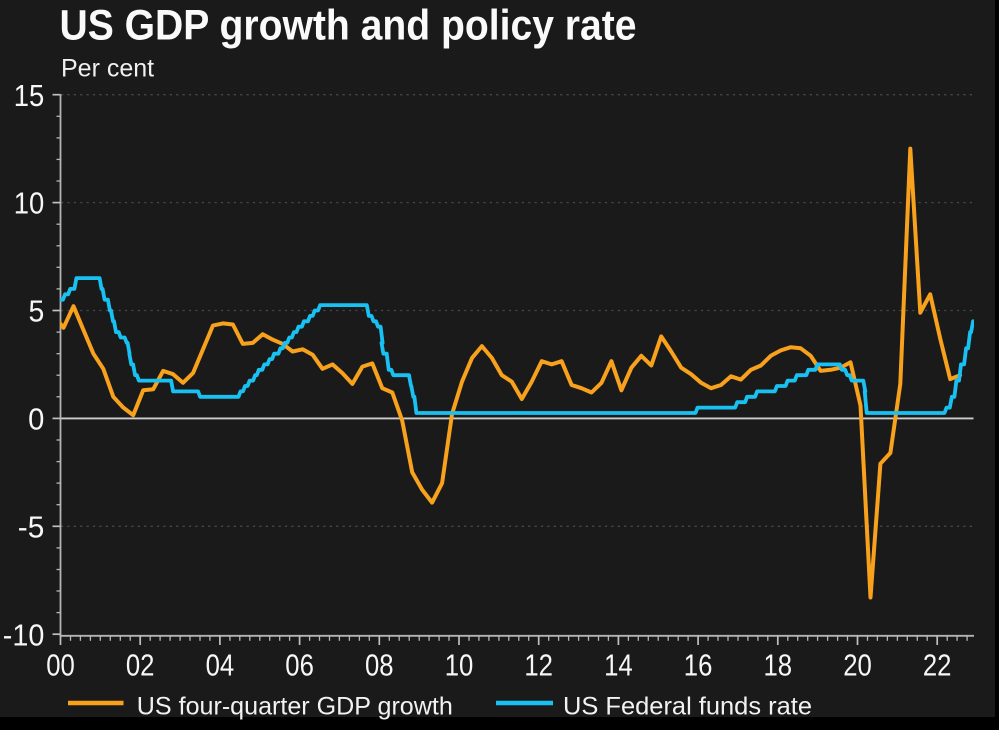 This screenshot has width=999, height=730. Describe the element at coordinates (348, 25) in the screenshot. I see `svg-text: US GDP growth and policy rate` at that location.